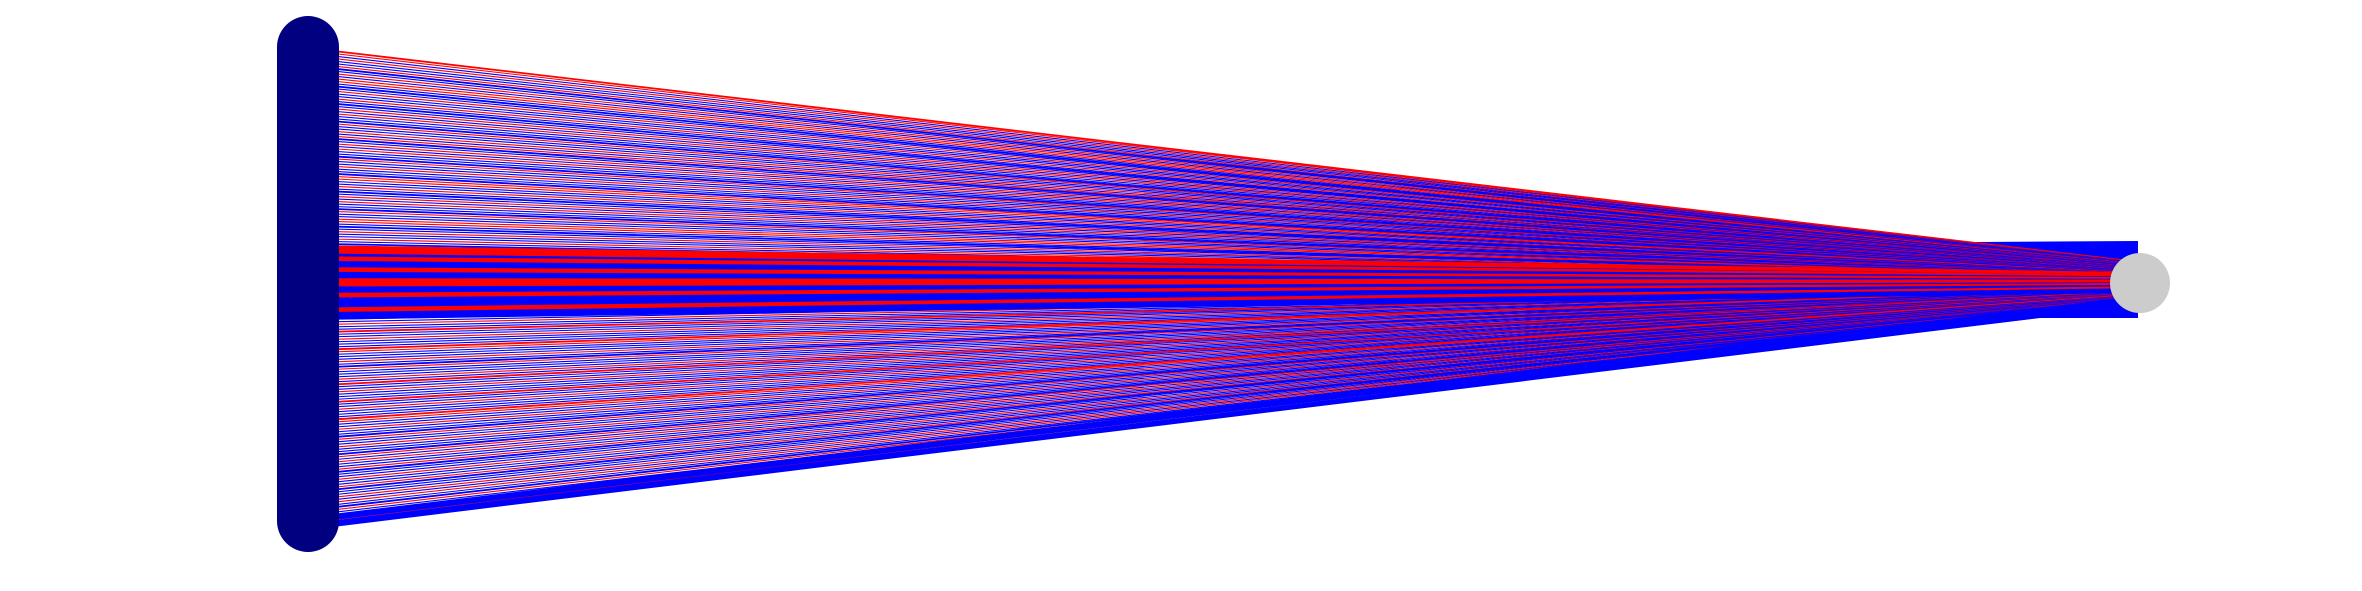  I want to click on heavy-flow-line, so click(1220, 304).